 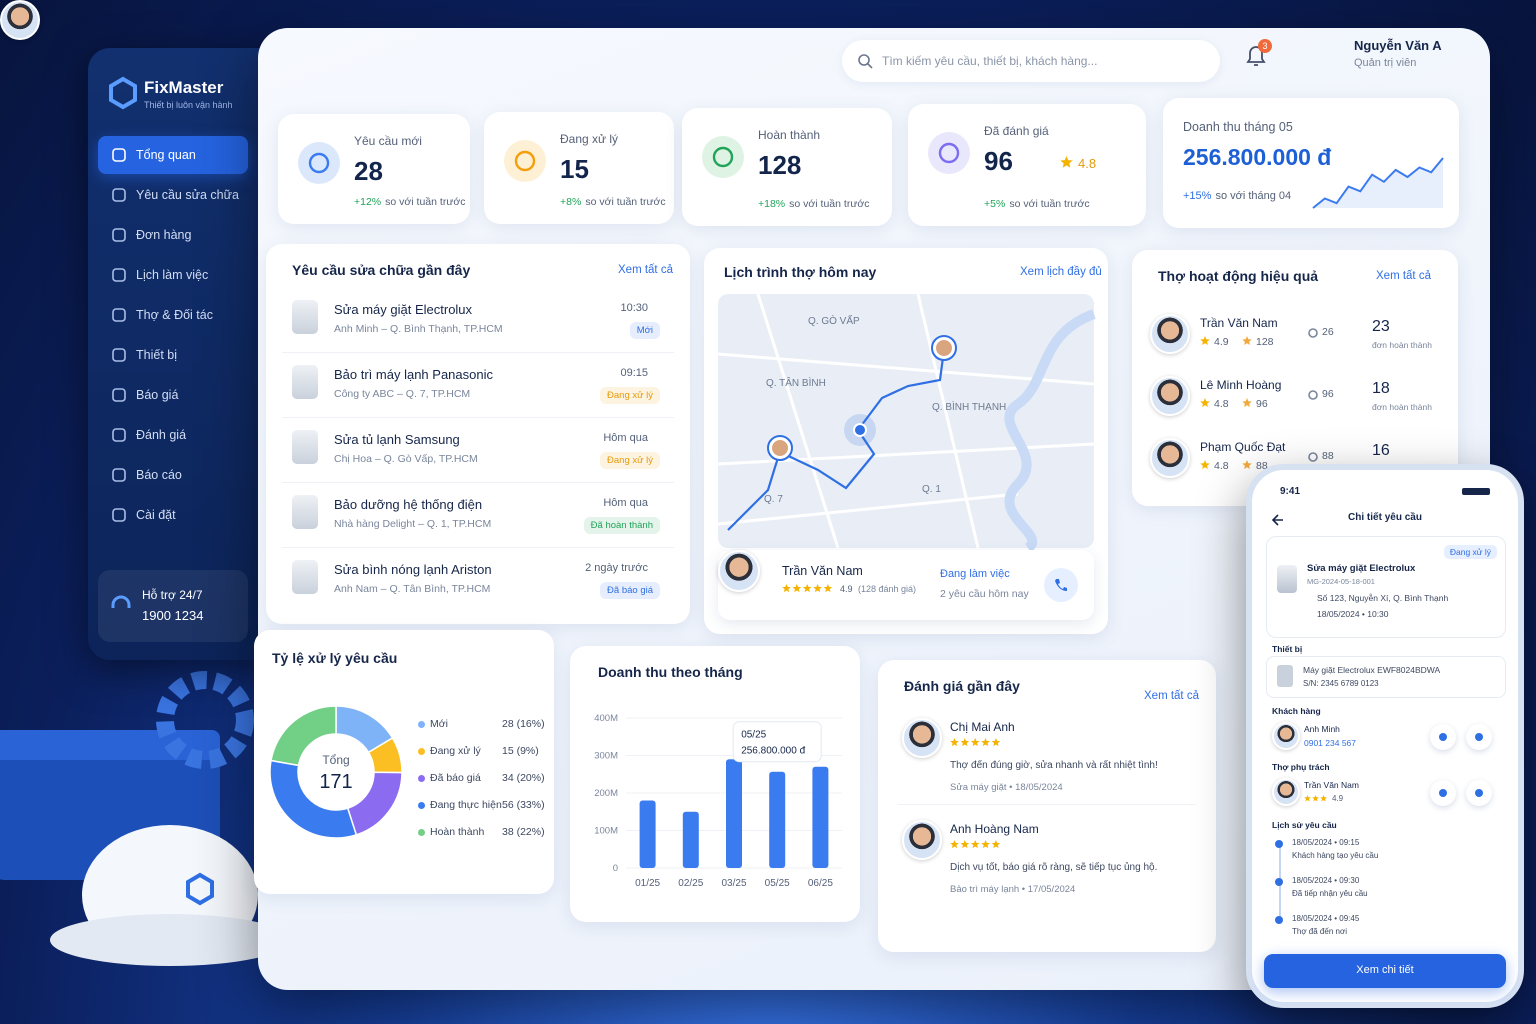 What do you see at coordinates (402, 394) in the screenshot?
I see `request-sub: Công ty ABC – Q. 7, TP.HCM` at bounding box center [402, 394].